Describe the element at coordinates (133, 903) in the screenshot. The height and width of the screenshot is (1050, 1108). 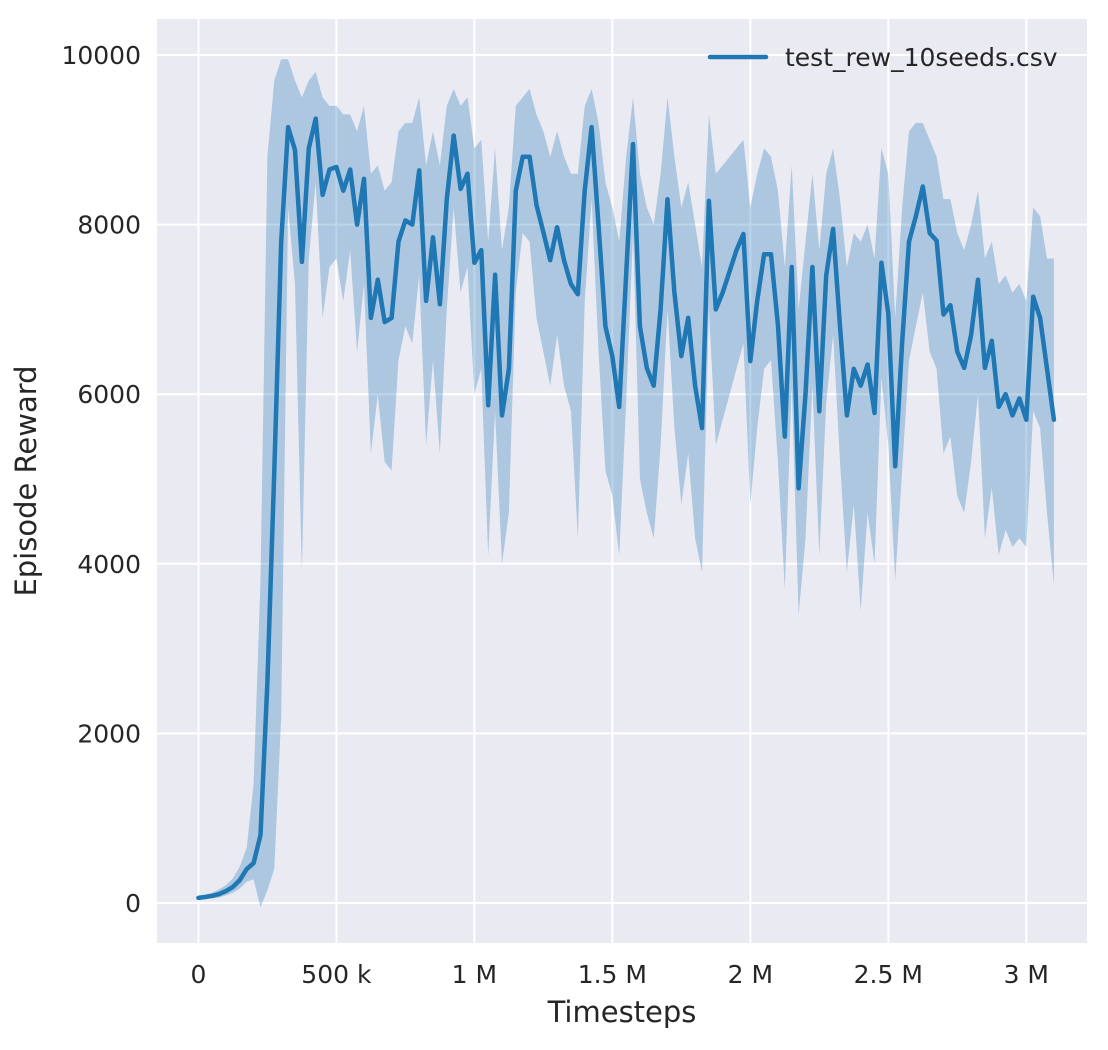
I see `y-tick-label: 0` at that location.